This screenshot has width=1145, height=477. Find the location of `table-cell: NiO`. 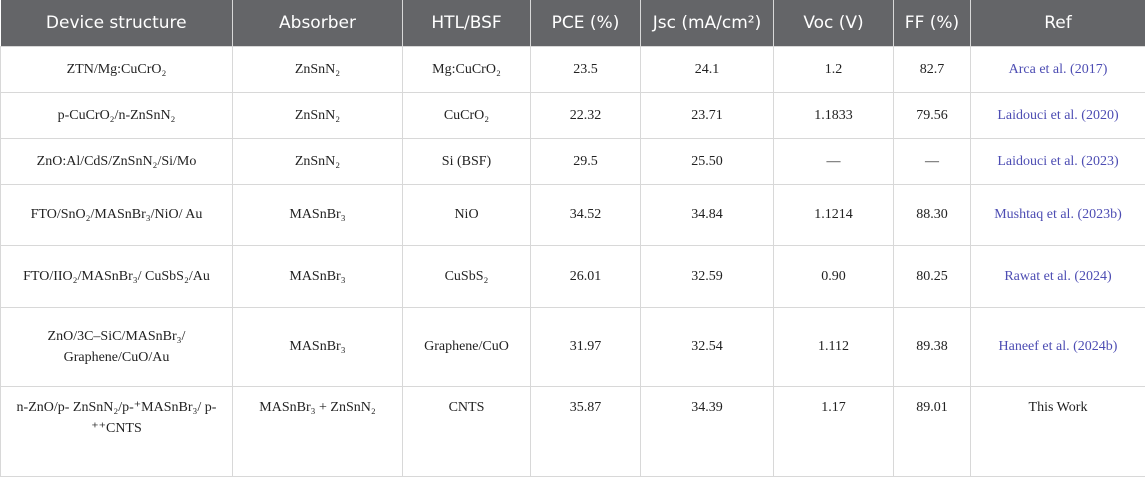

table-cell: NiO is located at coordinates (467, 214).